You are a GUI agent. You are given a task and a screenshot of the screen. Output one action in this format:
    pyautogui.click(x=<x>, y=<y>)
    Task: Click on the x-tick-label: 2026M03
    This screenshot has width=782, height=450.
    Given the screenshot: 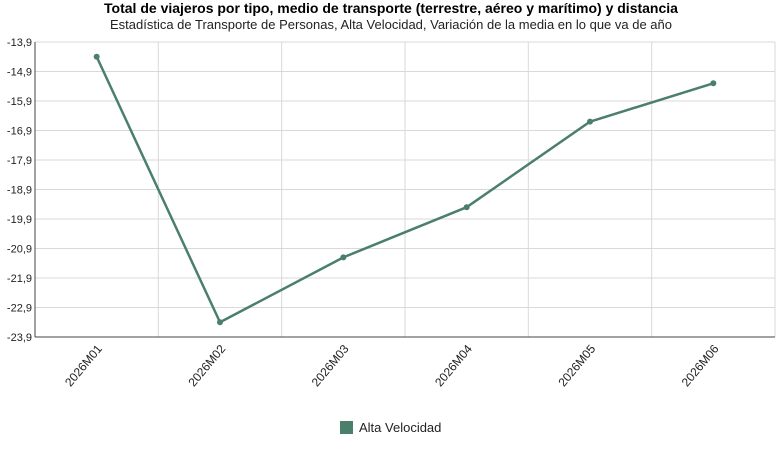 What is the action you would take?
    pyautogui.click(x=330, y=366)
    